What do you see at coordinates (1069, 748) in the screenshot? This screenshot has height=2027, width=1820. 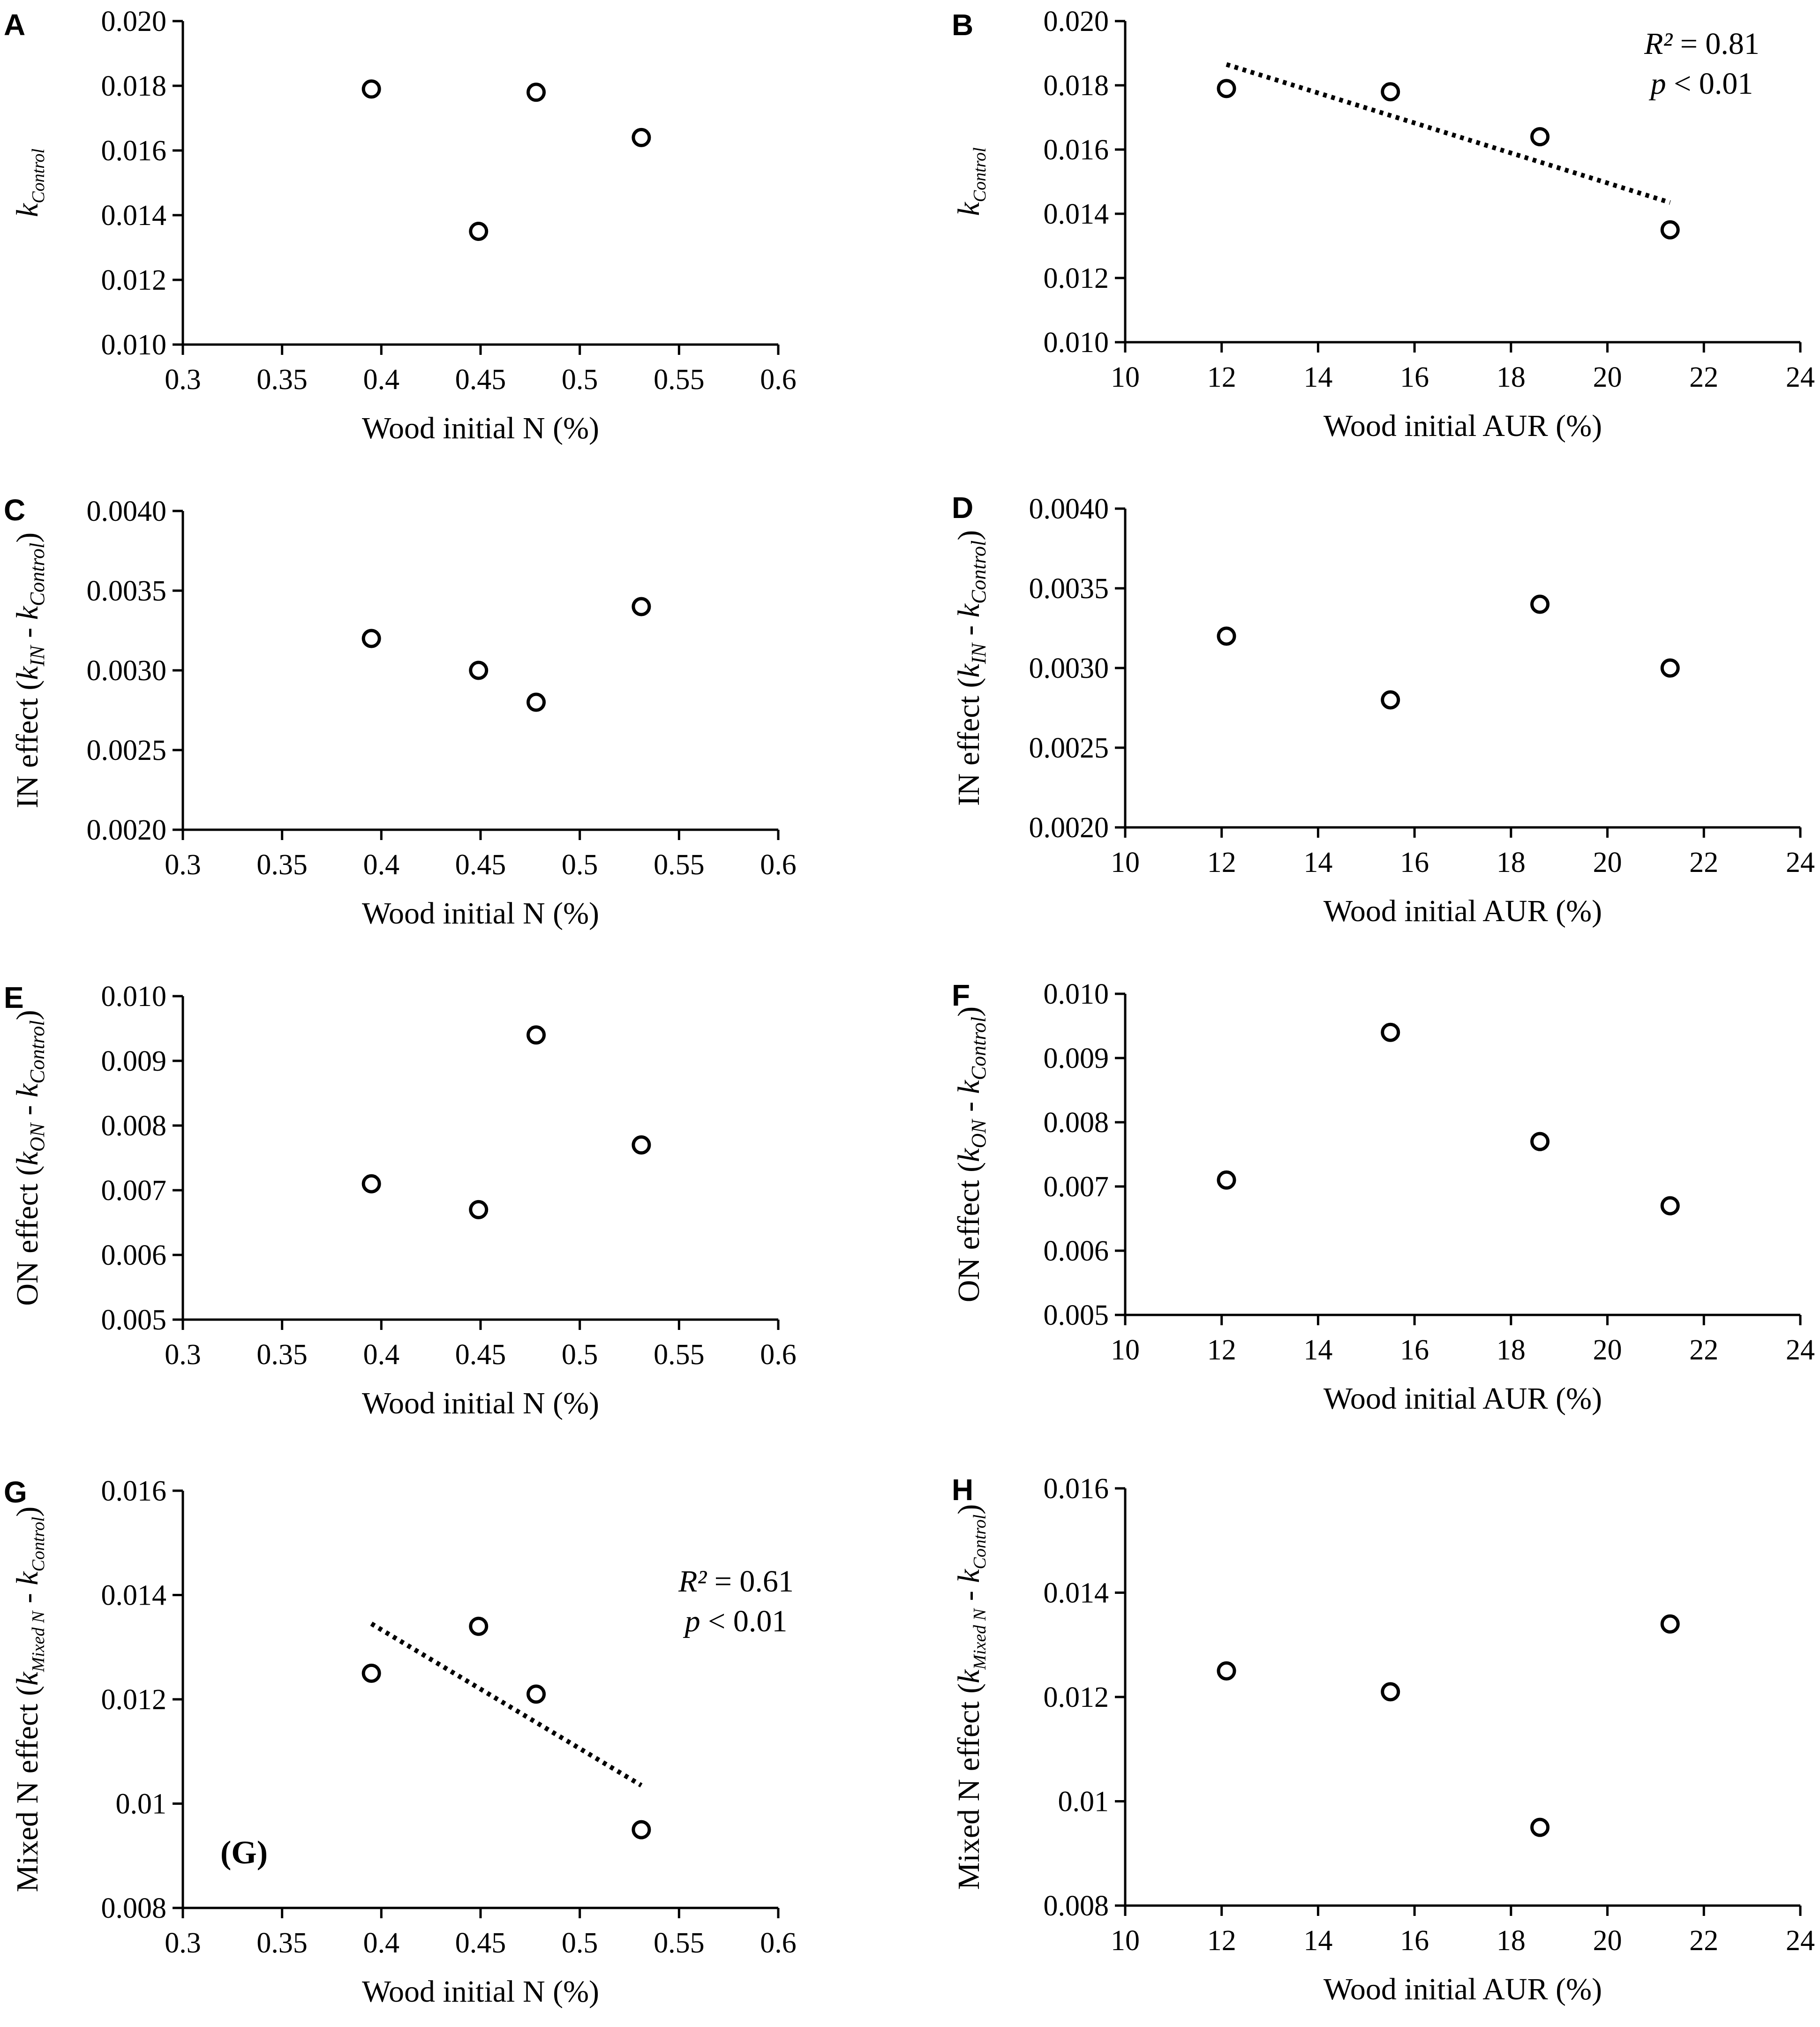 I see `y-tick-label: 0.0025` at bounding box center [1069, 748].